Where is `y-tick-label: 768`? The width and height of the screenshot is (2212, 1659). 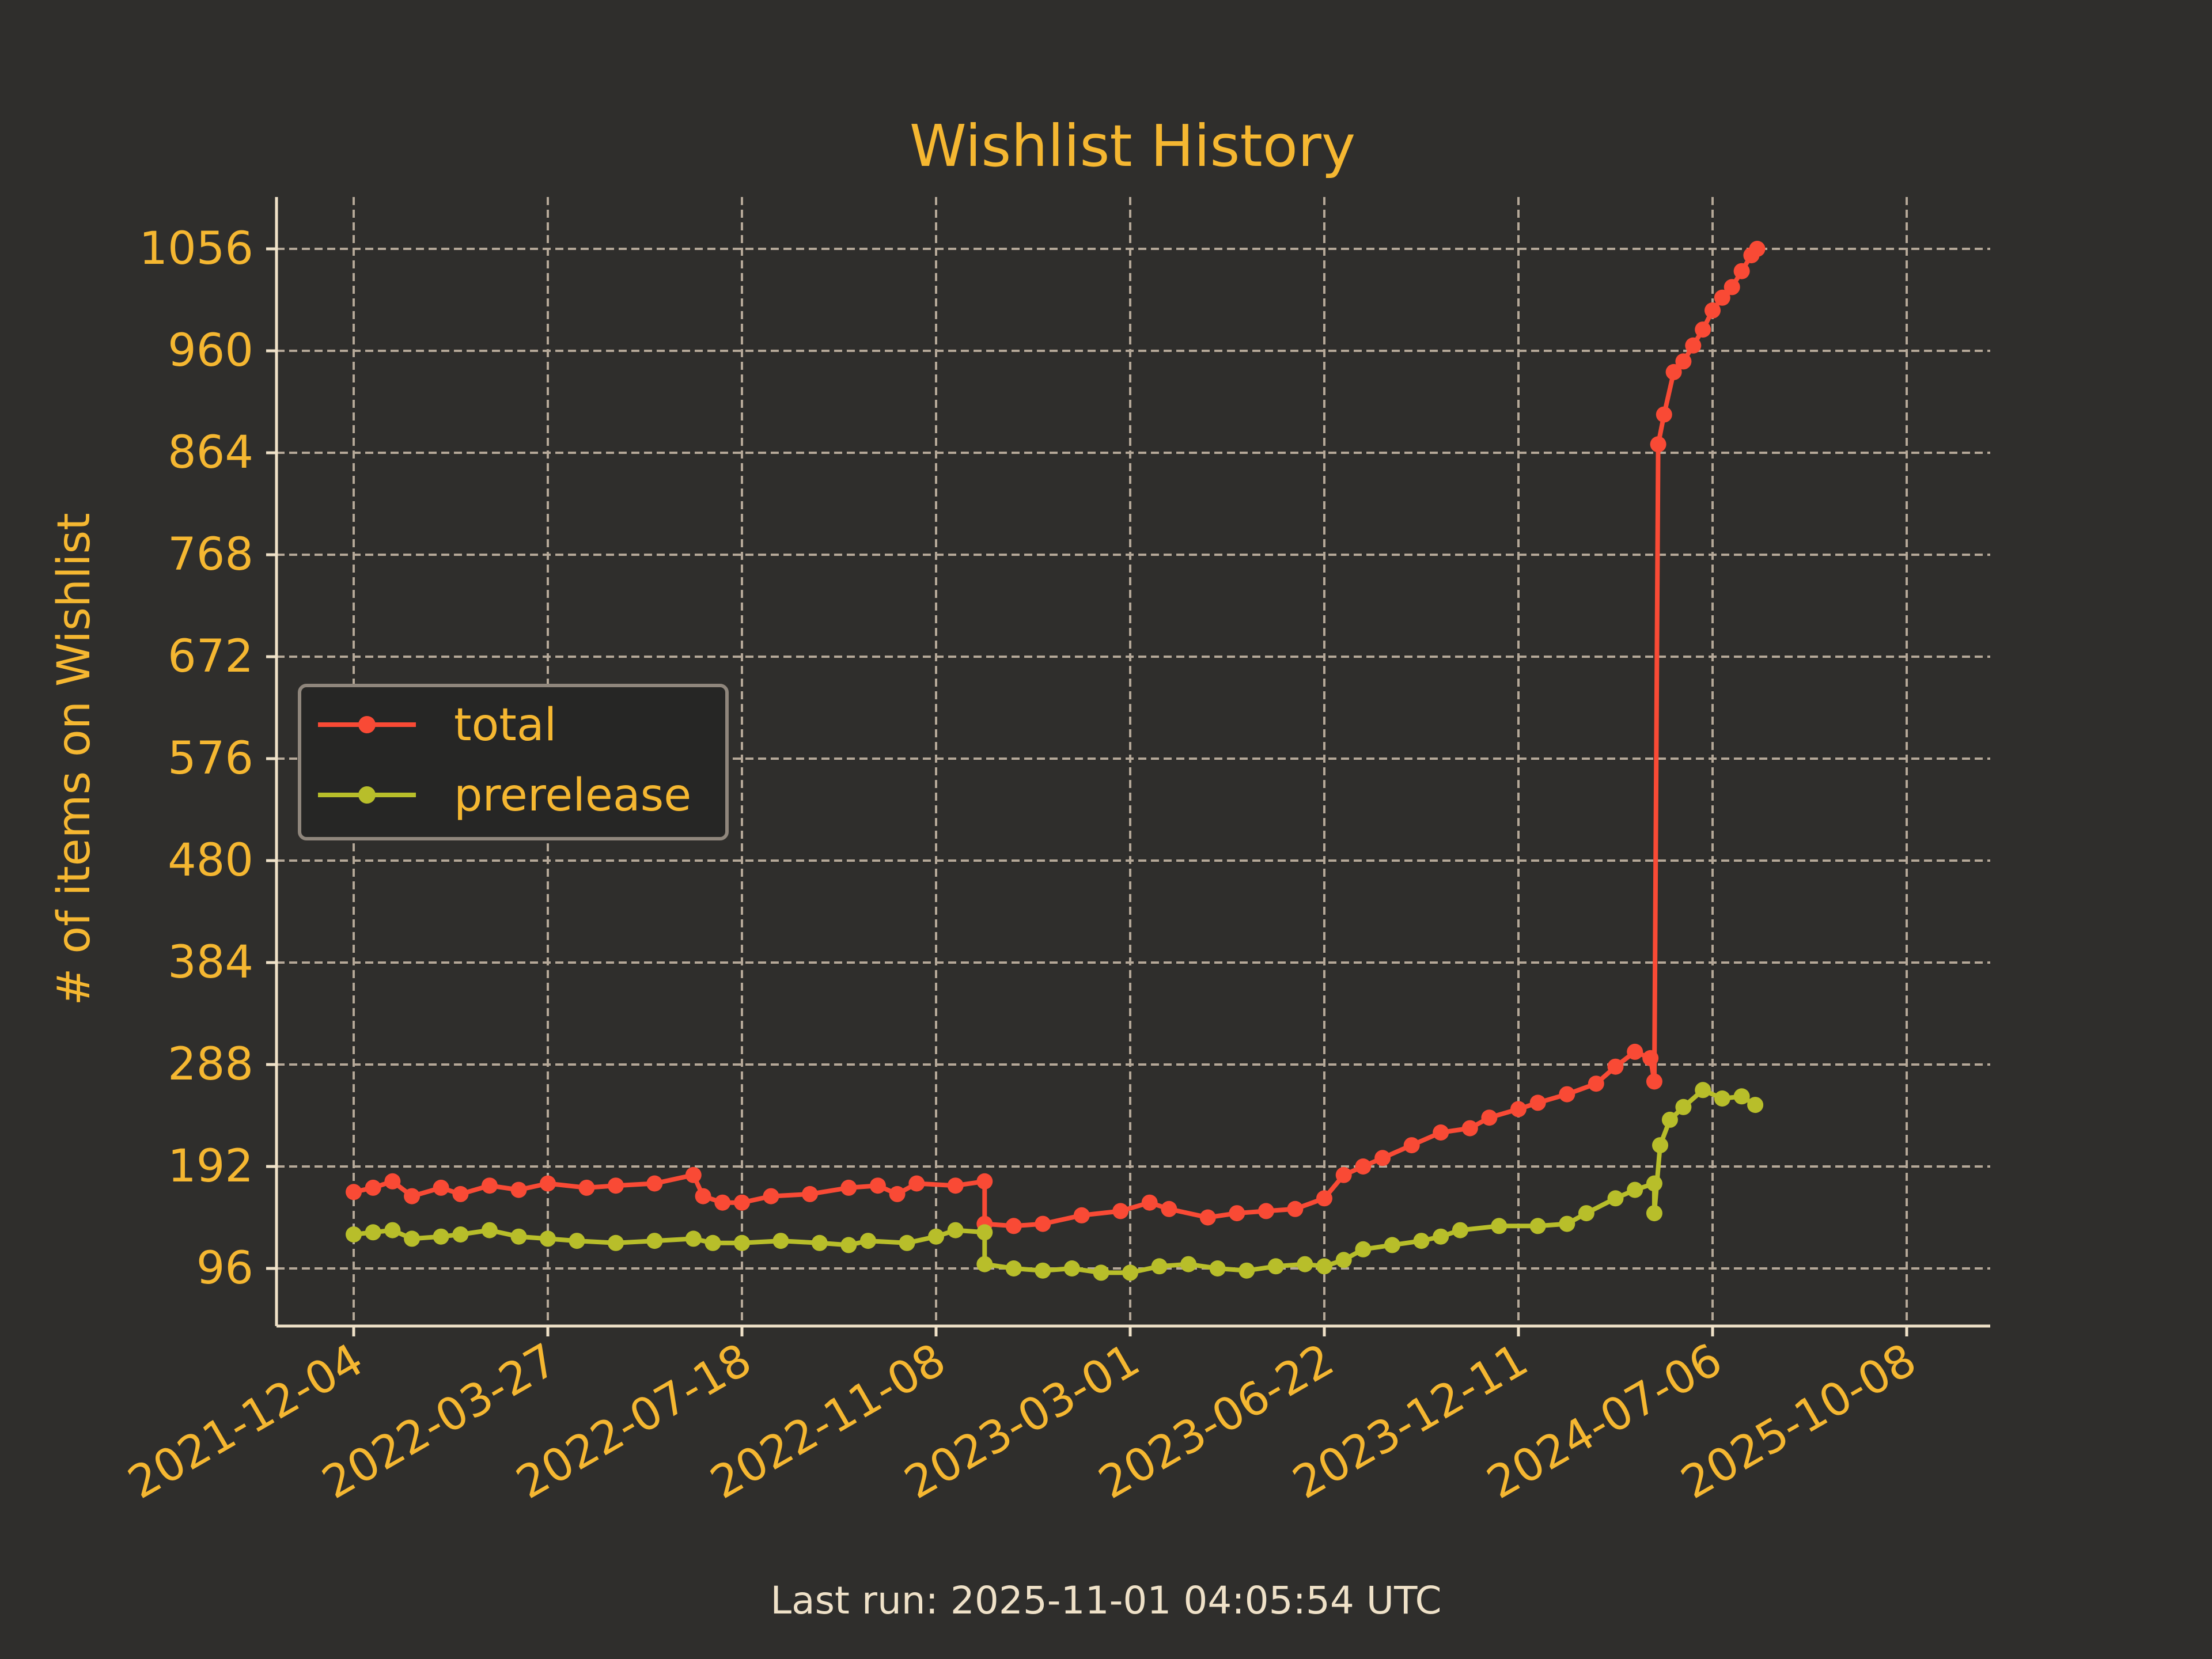
y-tick-label: 768 is located at coordinates (210, 555).